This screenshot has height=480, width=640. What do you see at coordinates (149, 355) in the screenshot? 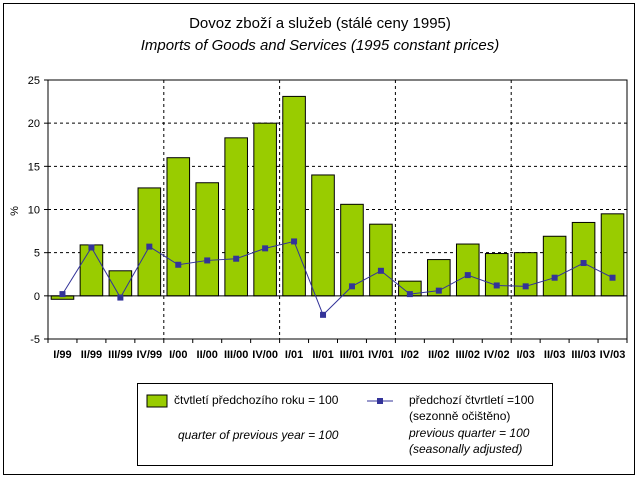
I see `x-tick-label: IV/99` at bounding box center [149, 355].